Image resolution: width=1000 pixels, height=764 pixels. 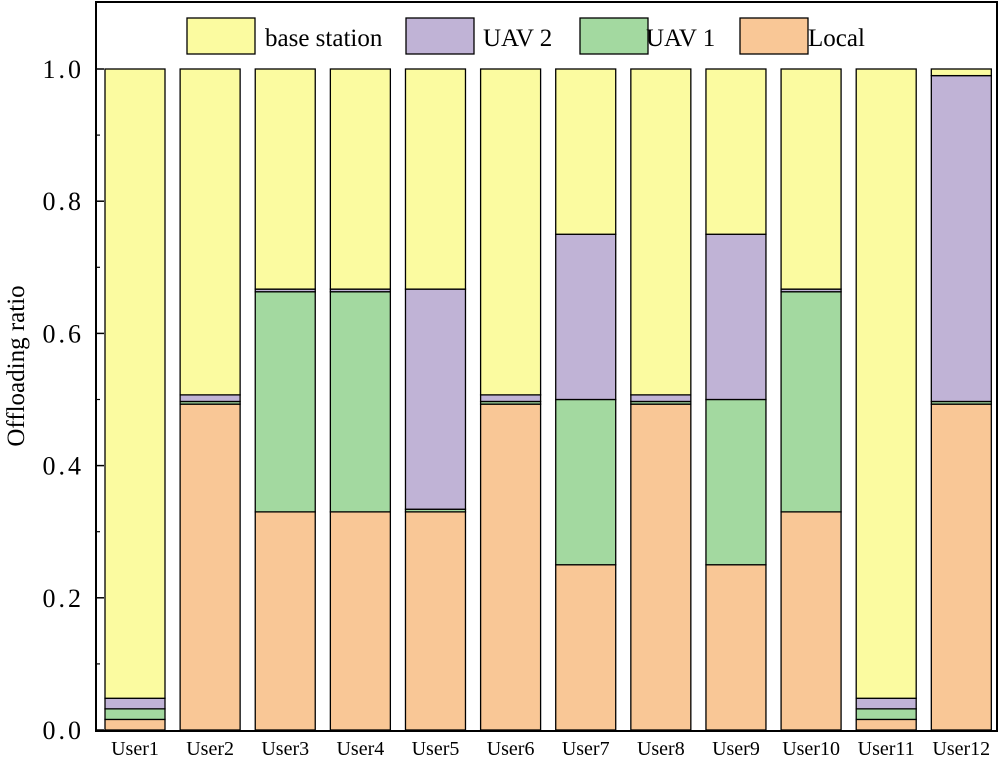 I want to click on bar-user10-local, so click(x=811, y=621).